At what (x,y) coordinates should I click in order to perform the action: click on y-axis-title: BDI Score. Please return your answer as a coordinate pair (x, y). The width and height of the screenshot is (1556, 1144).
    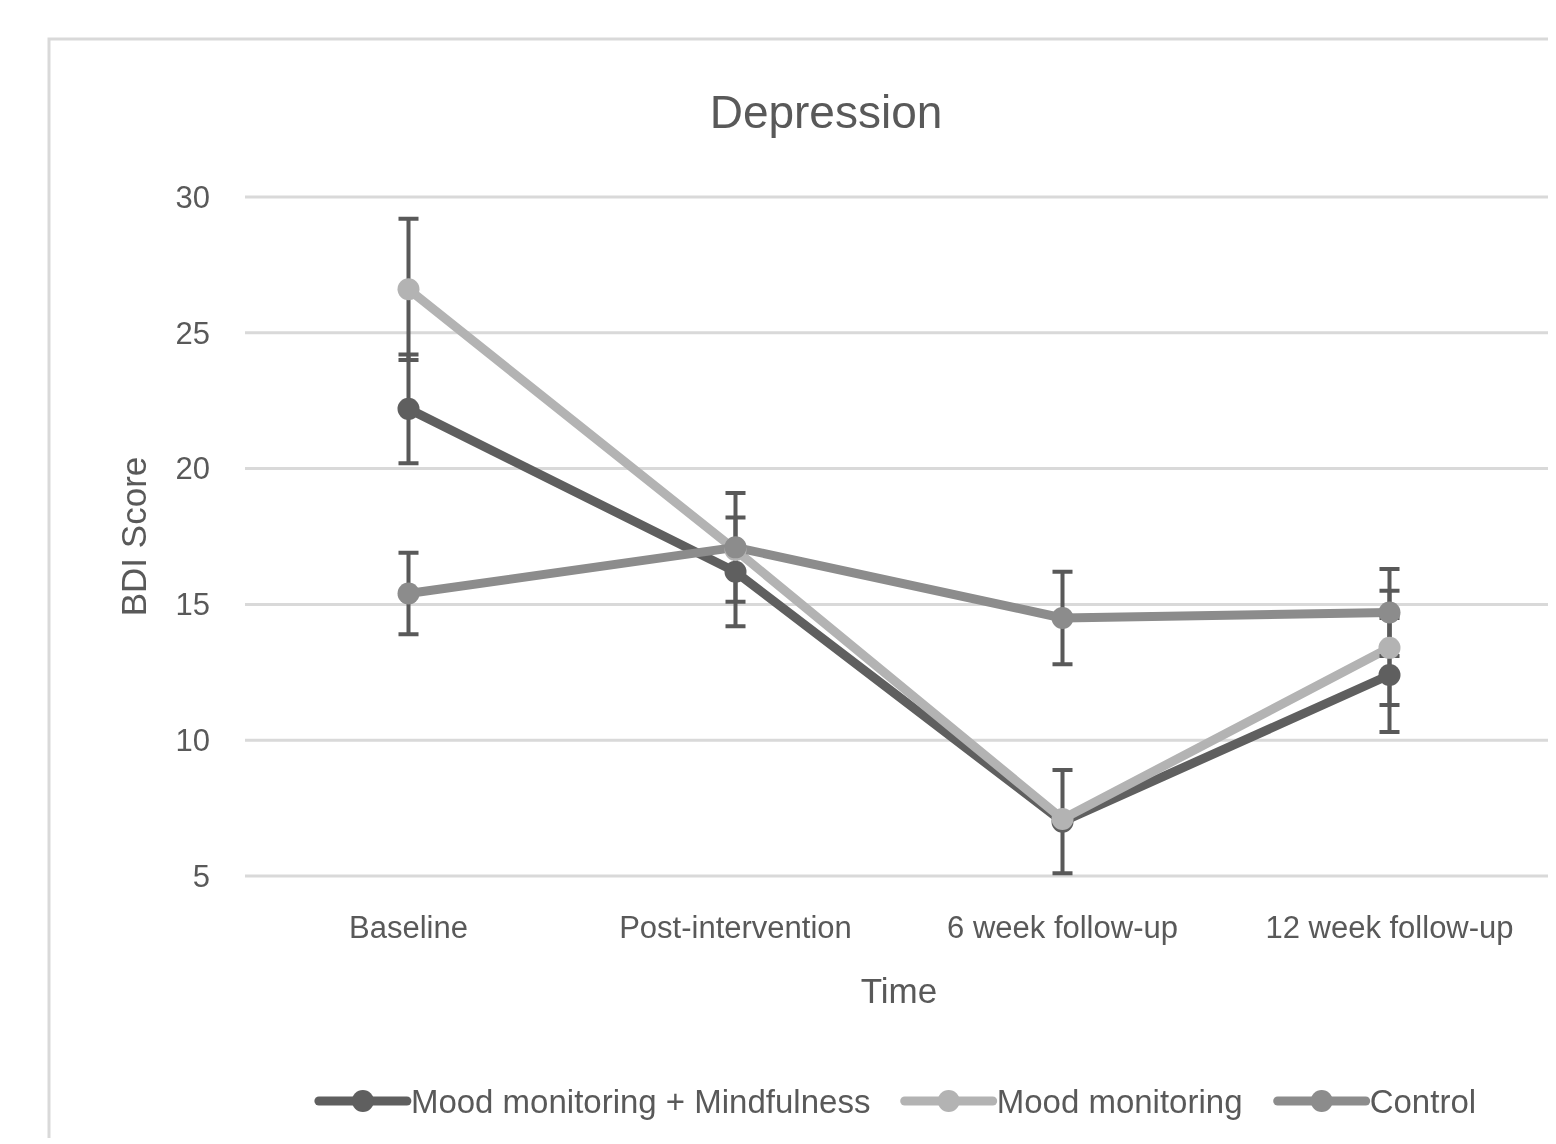
    Looking at the image, I should click on (133, 536).